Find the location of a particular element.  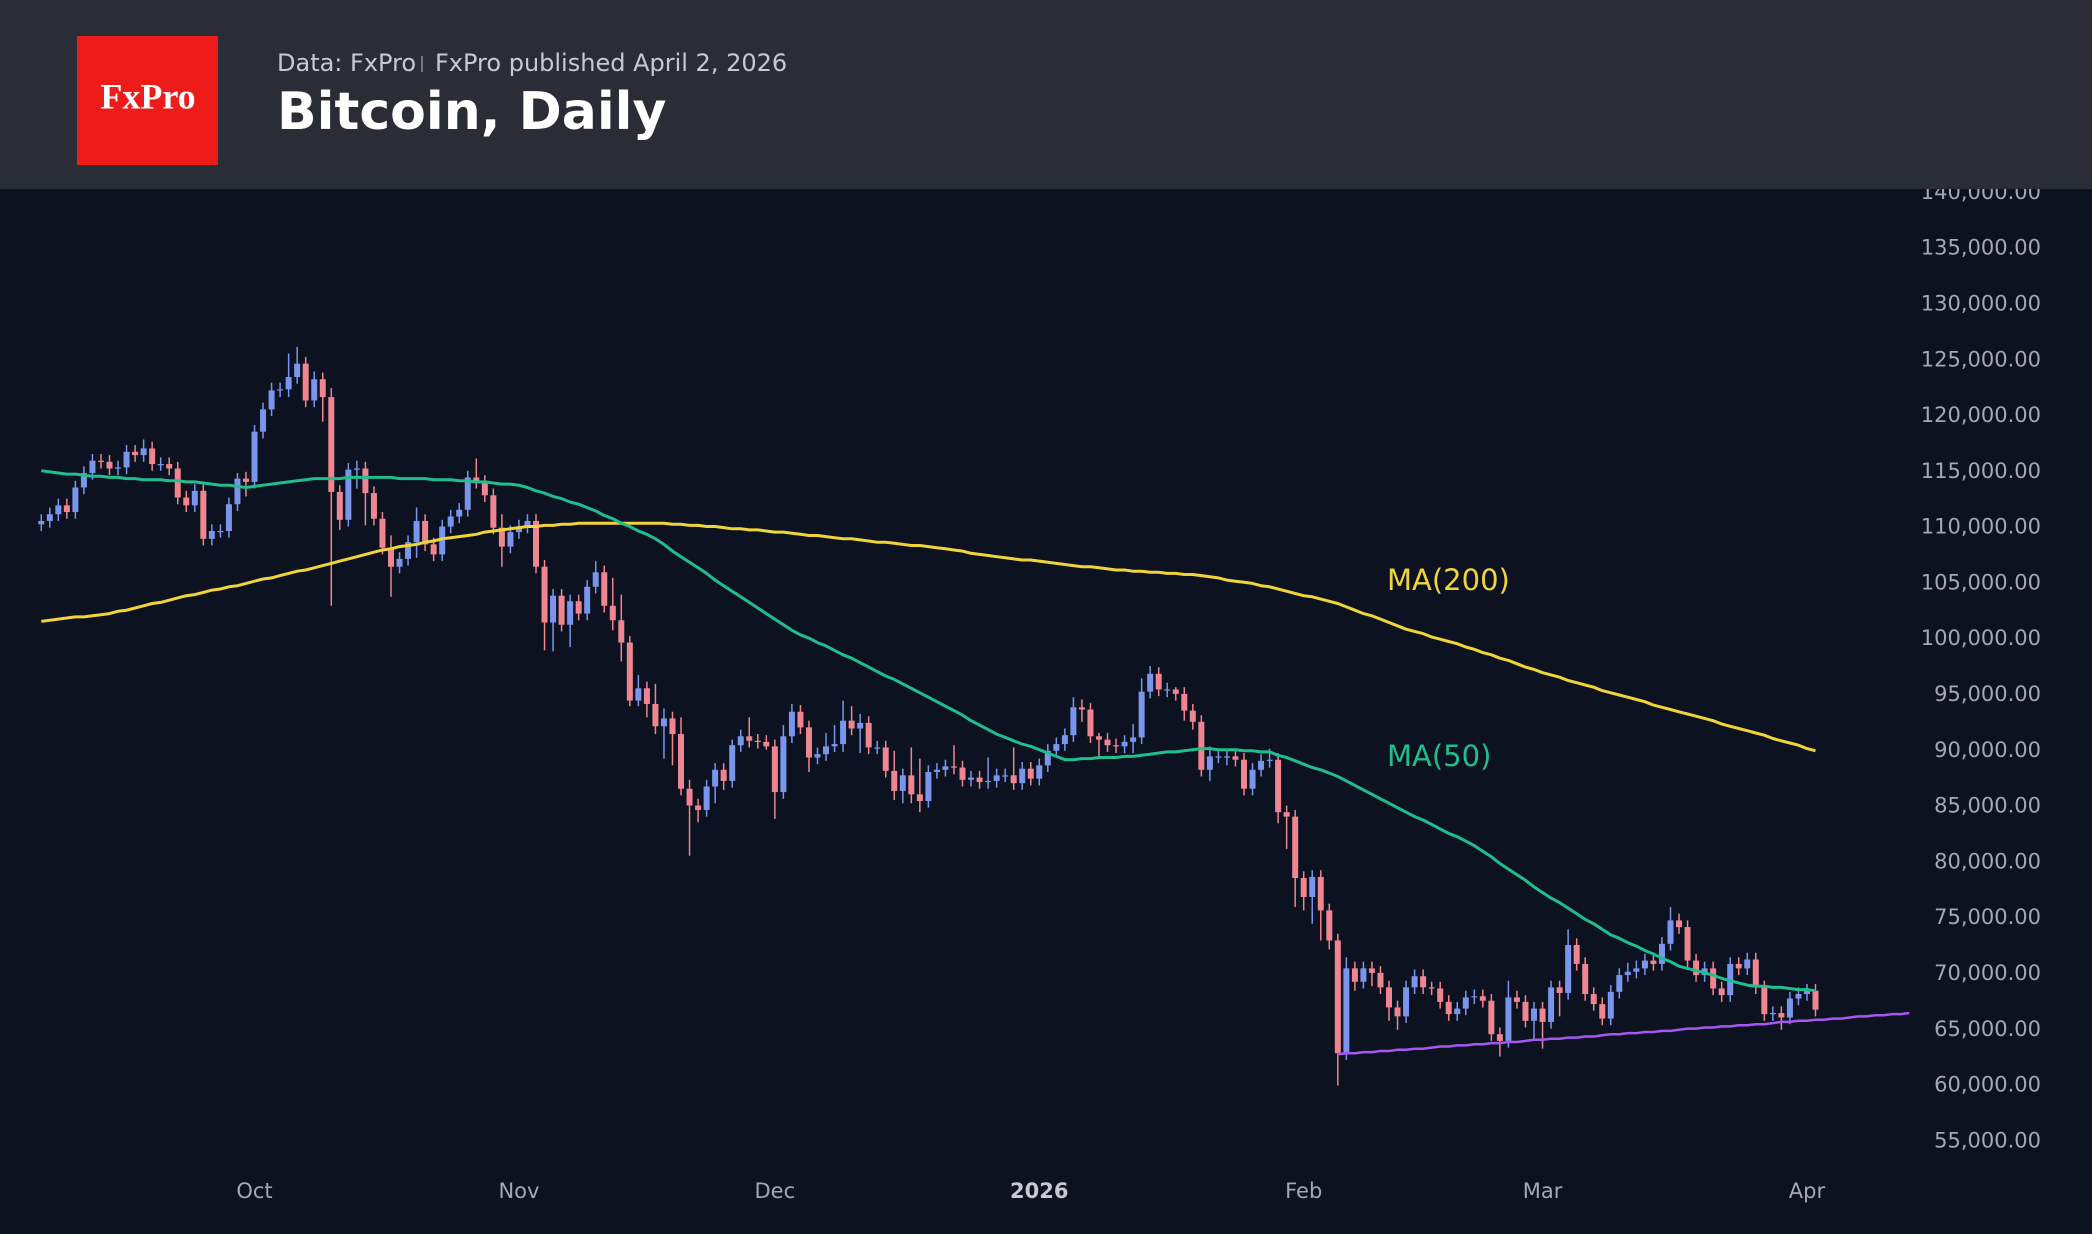

y-tick-label: 75,000.00 is located at coordinates (1987, 917).